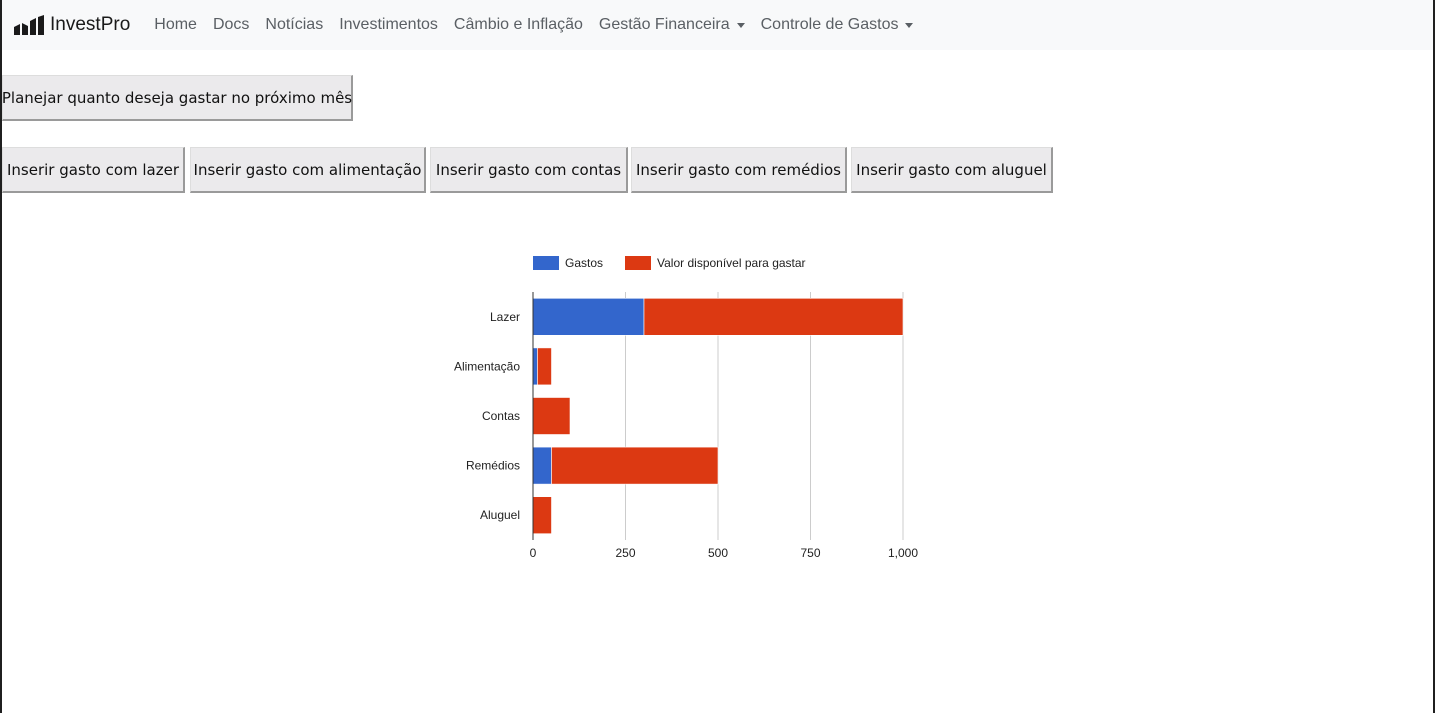  I want to click on x-tick-label: 750, so click(810, 553).